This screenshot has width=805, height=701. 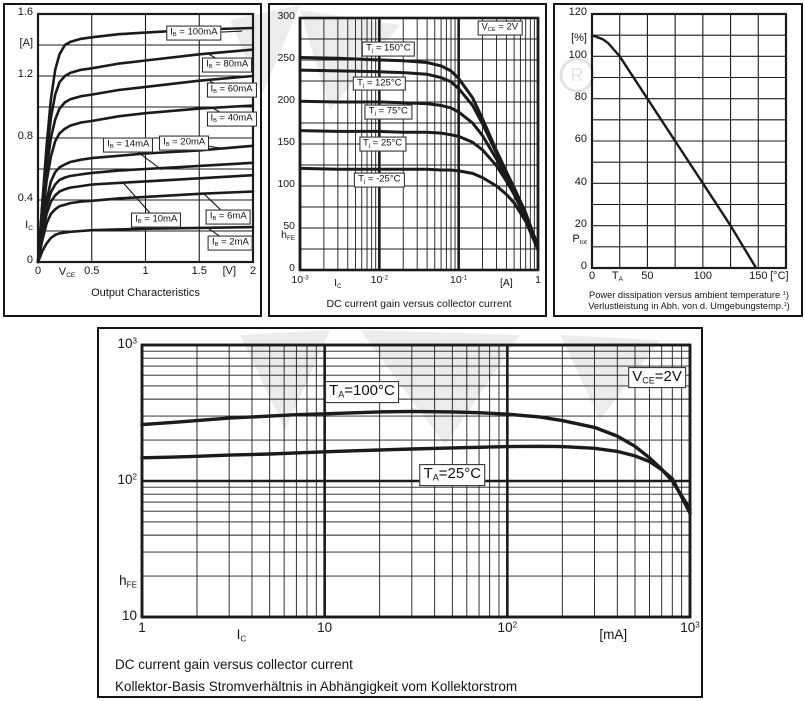 I want to click on x-axis-label: [V], so click(x=229, y=271).